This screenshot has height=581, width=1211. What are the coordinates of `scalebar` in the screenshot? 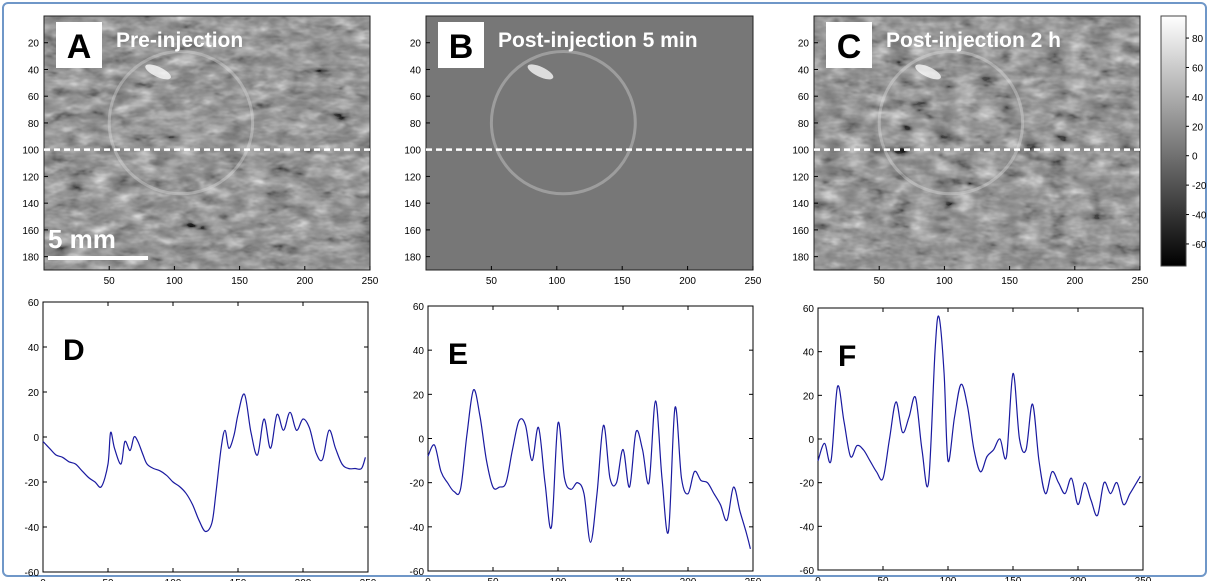 It's located at (98, 258).